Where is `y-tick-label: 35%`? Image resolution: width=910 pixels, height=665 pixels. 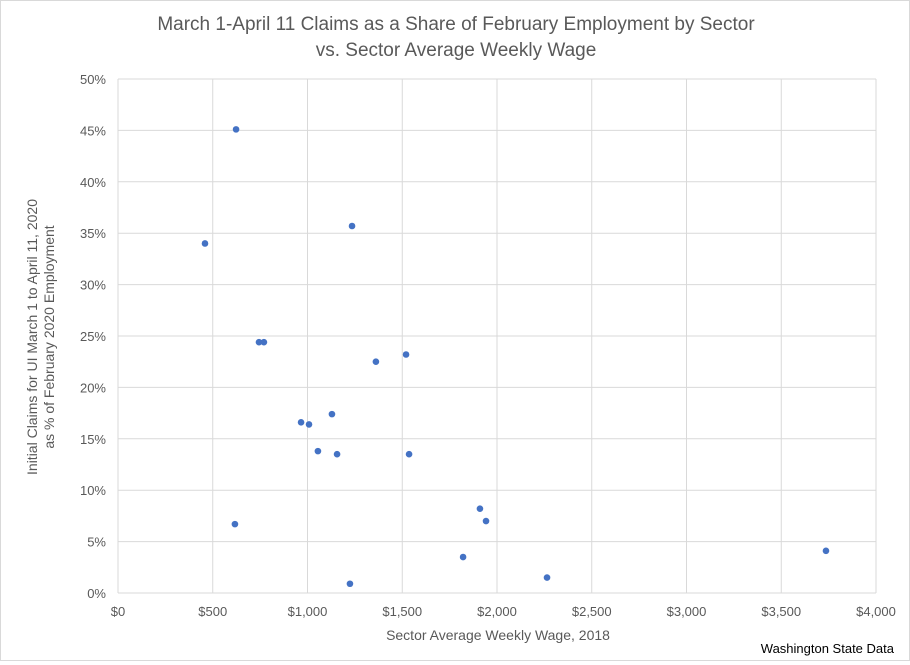
y-tick-label: 35% is located at coordinates (93, 233).